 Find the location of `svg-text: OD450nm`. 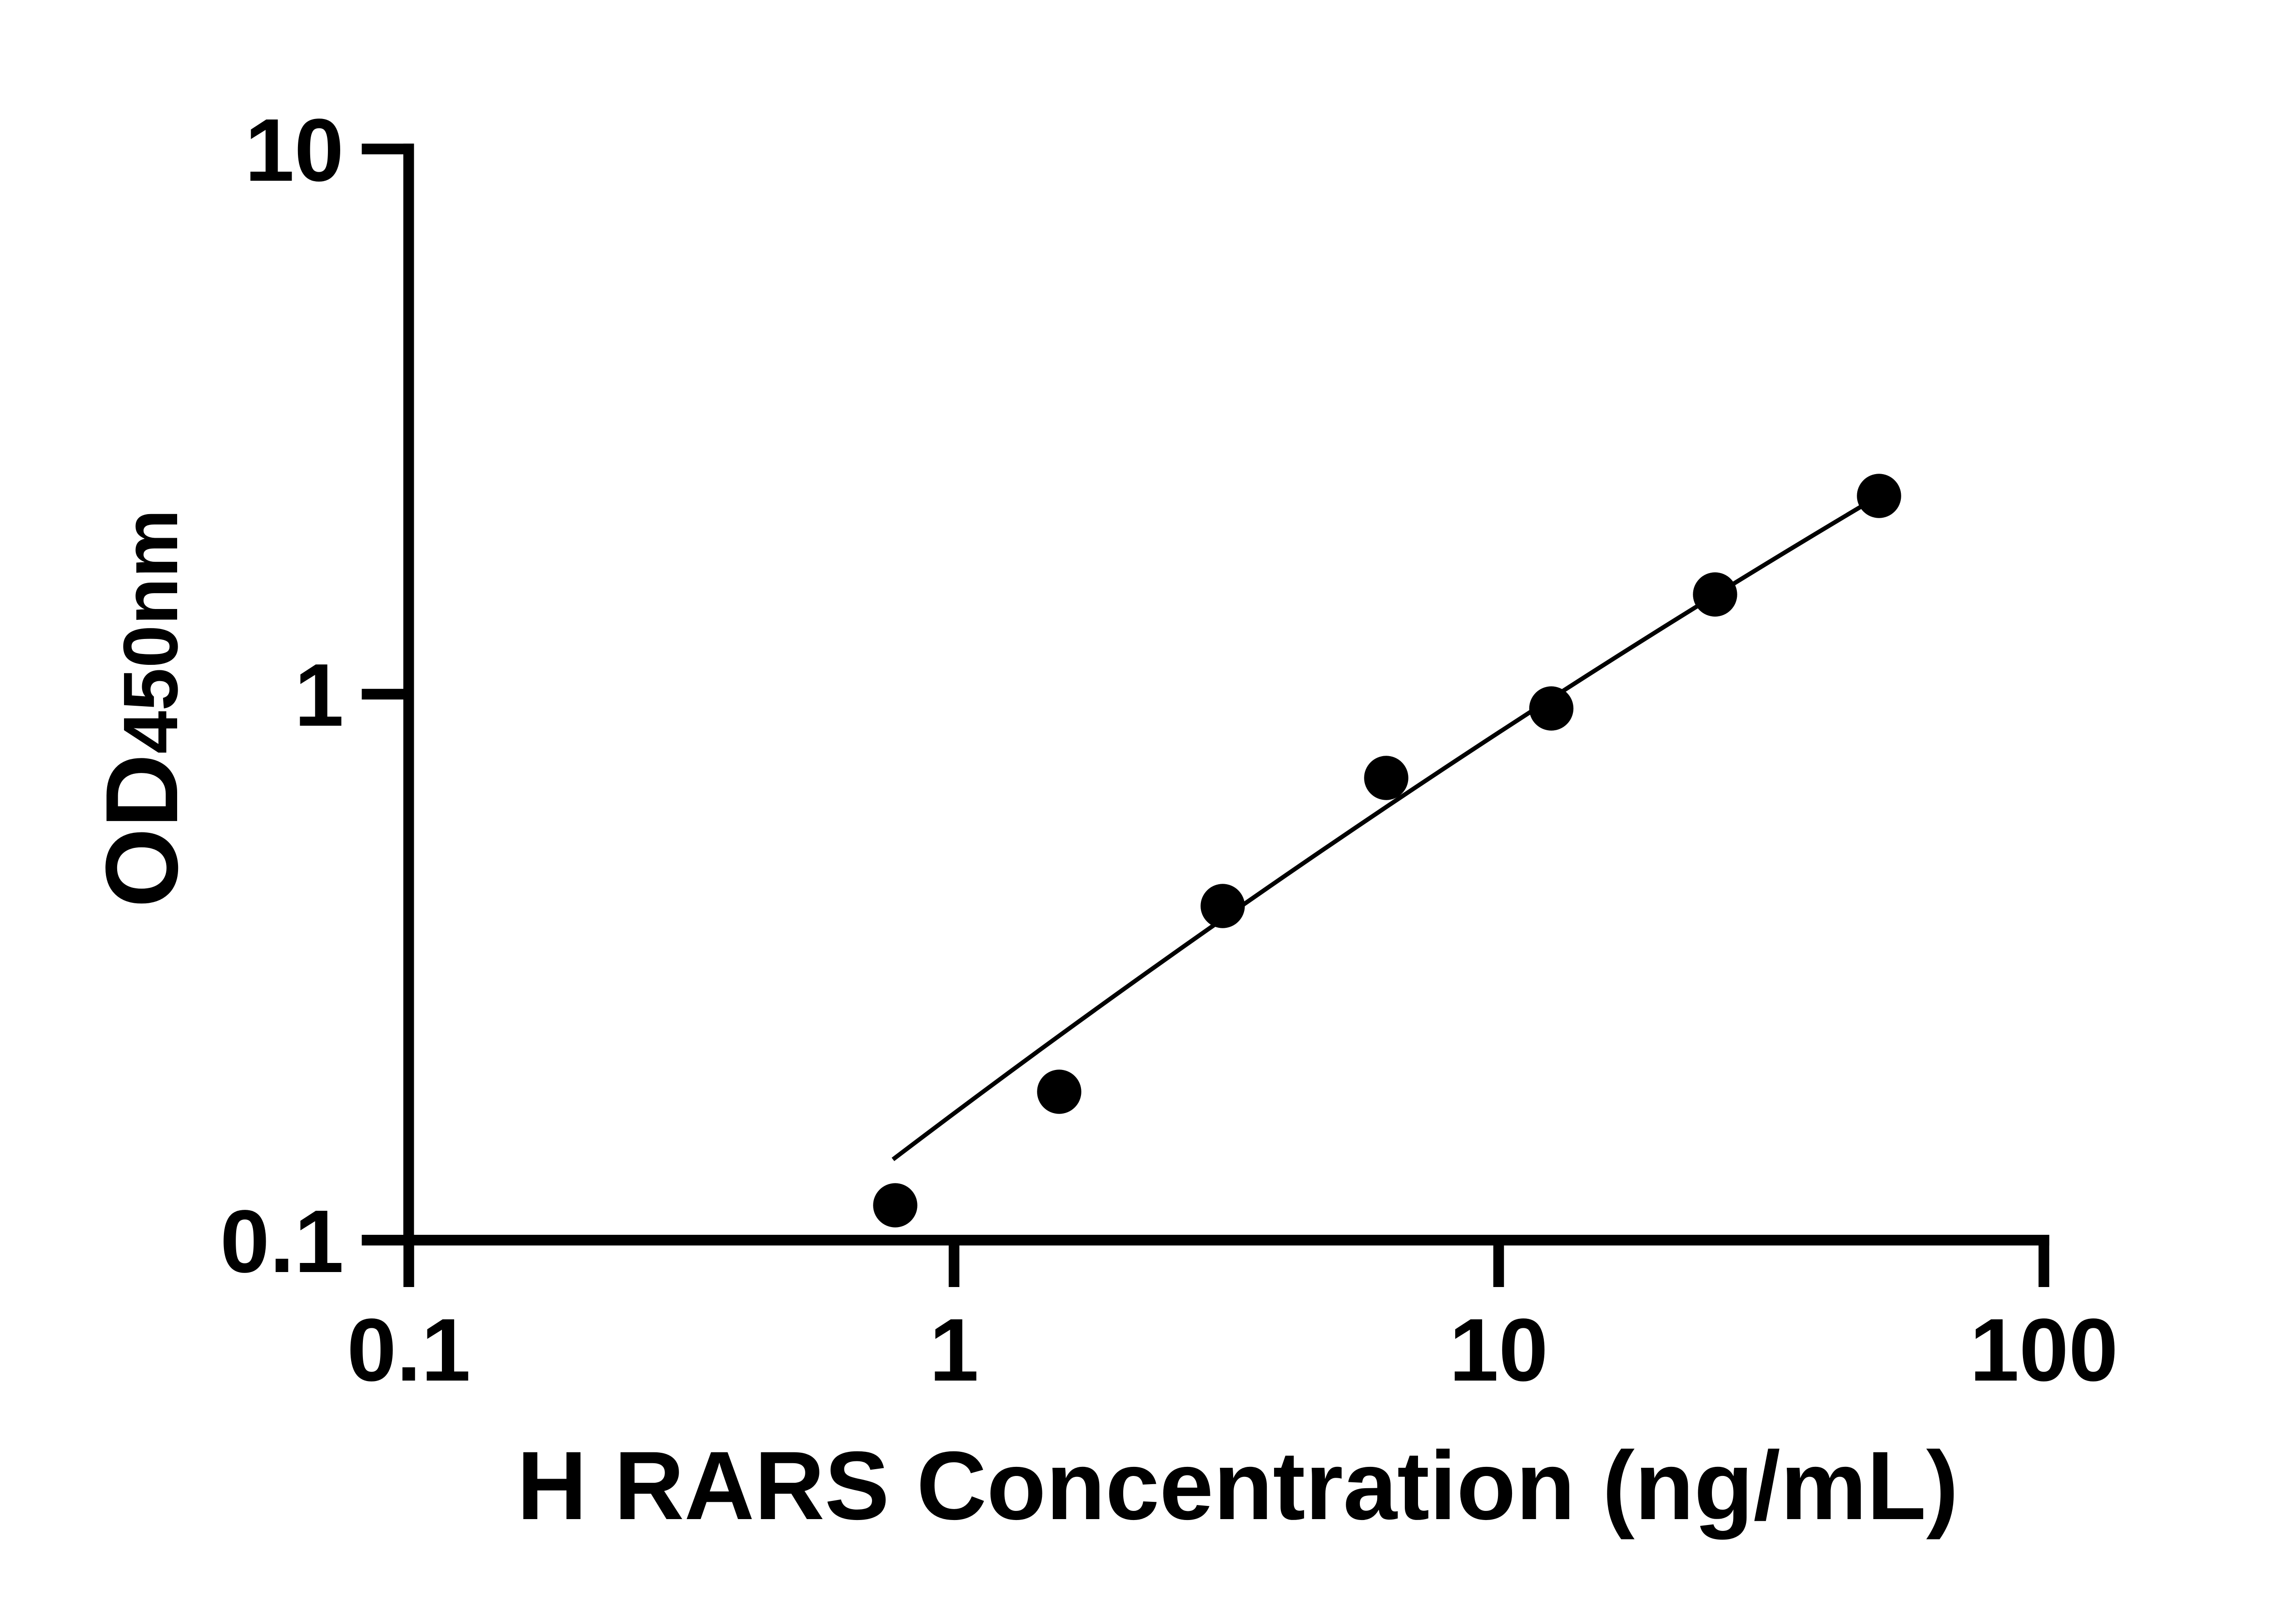

svg-text: OD450nm is located at coordinates (141, 708).